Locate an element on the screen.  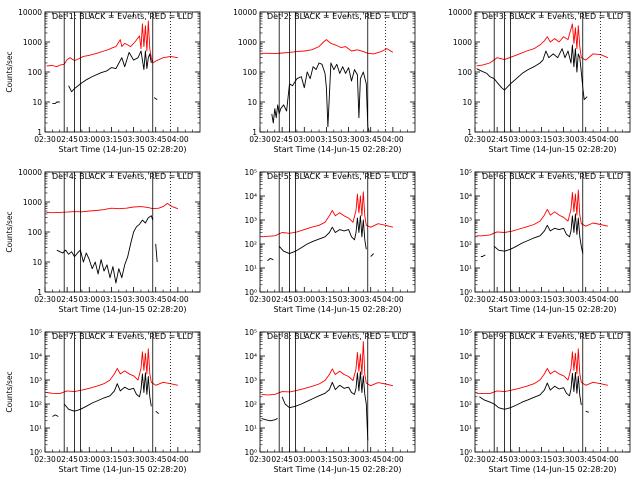
panel-title: Det 6: BLACK = Events, RED = LLD is located at coordinates (552, 176).